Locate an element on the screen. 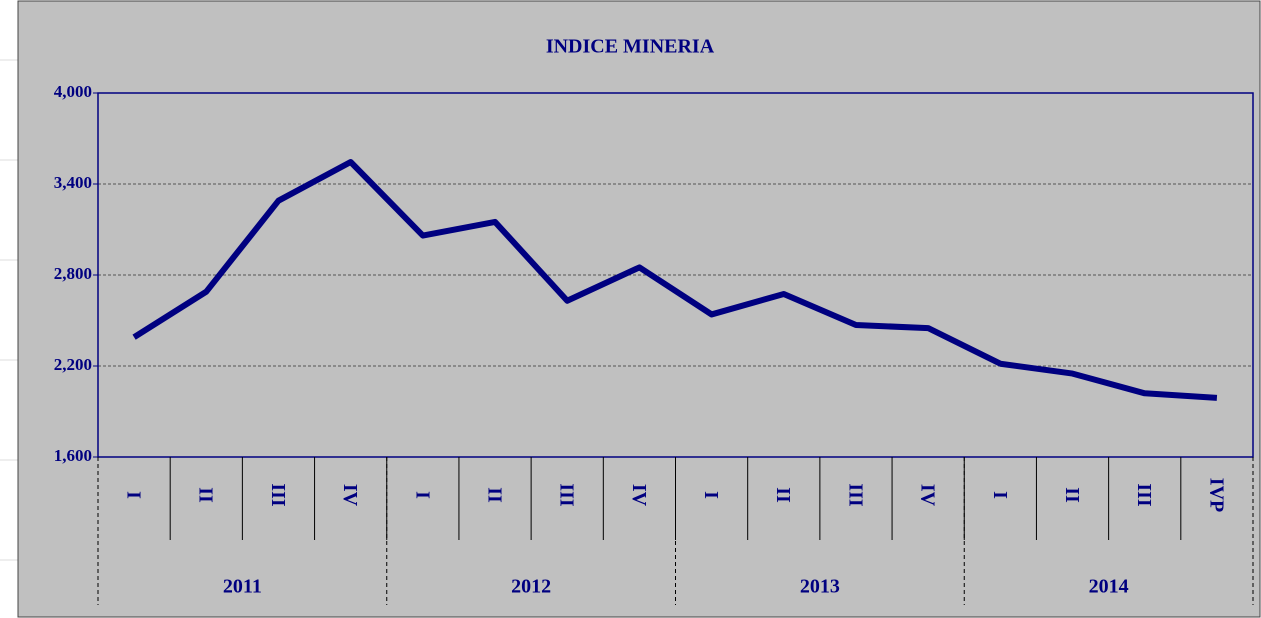 The image size is (1261, 618). group-label: 2012 is located at coordinates (531, 587).